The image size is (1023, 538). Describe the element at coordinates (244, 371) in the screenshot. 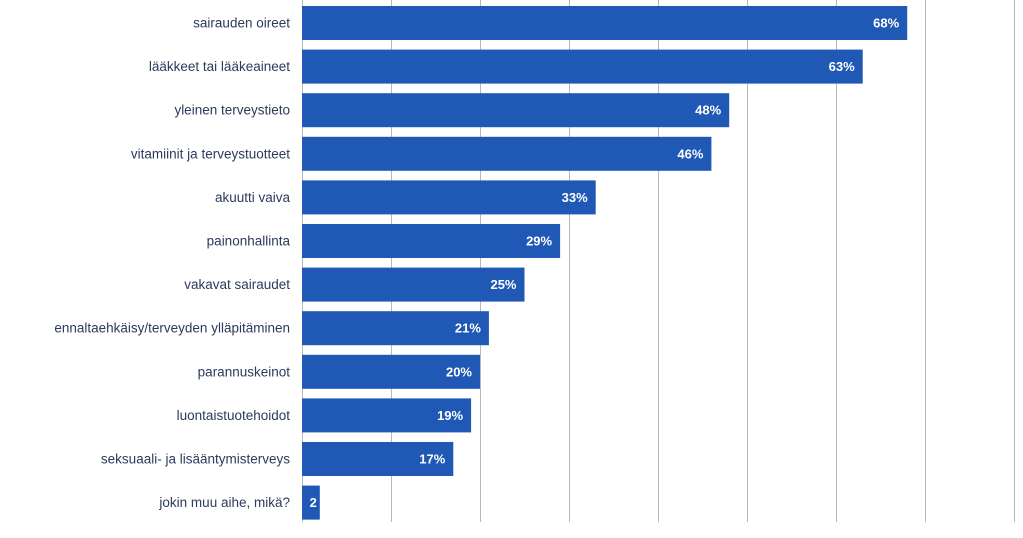

I see `category-label: parannuskeinot` at that location.